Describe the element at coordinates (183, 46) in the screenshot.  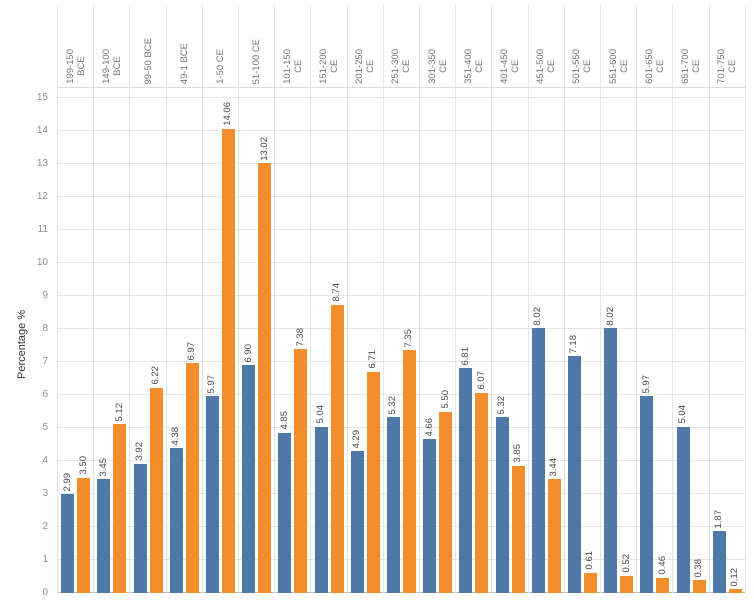
I see `header-cell: 49-1 BCE` at that location.